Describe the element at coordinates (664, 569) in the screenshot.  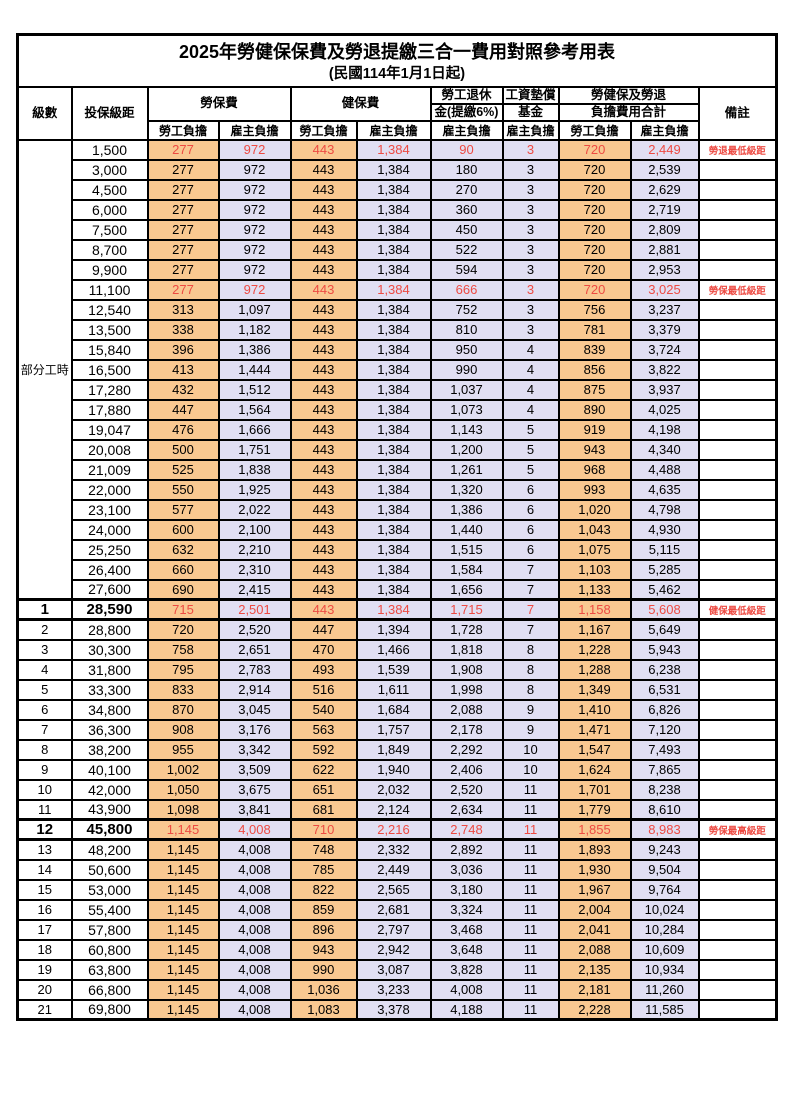
I see `total-employer-cell: 5,285` at that location.